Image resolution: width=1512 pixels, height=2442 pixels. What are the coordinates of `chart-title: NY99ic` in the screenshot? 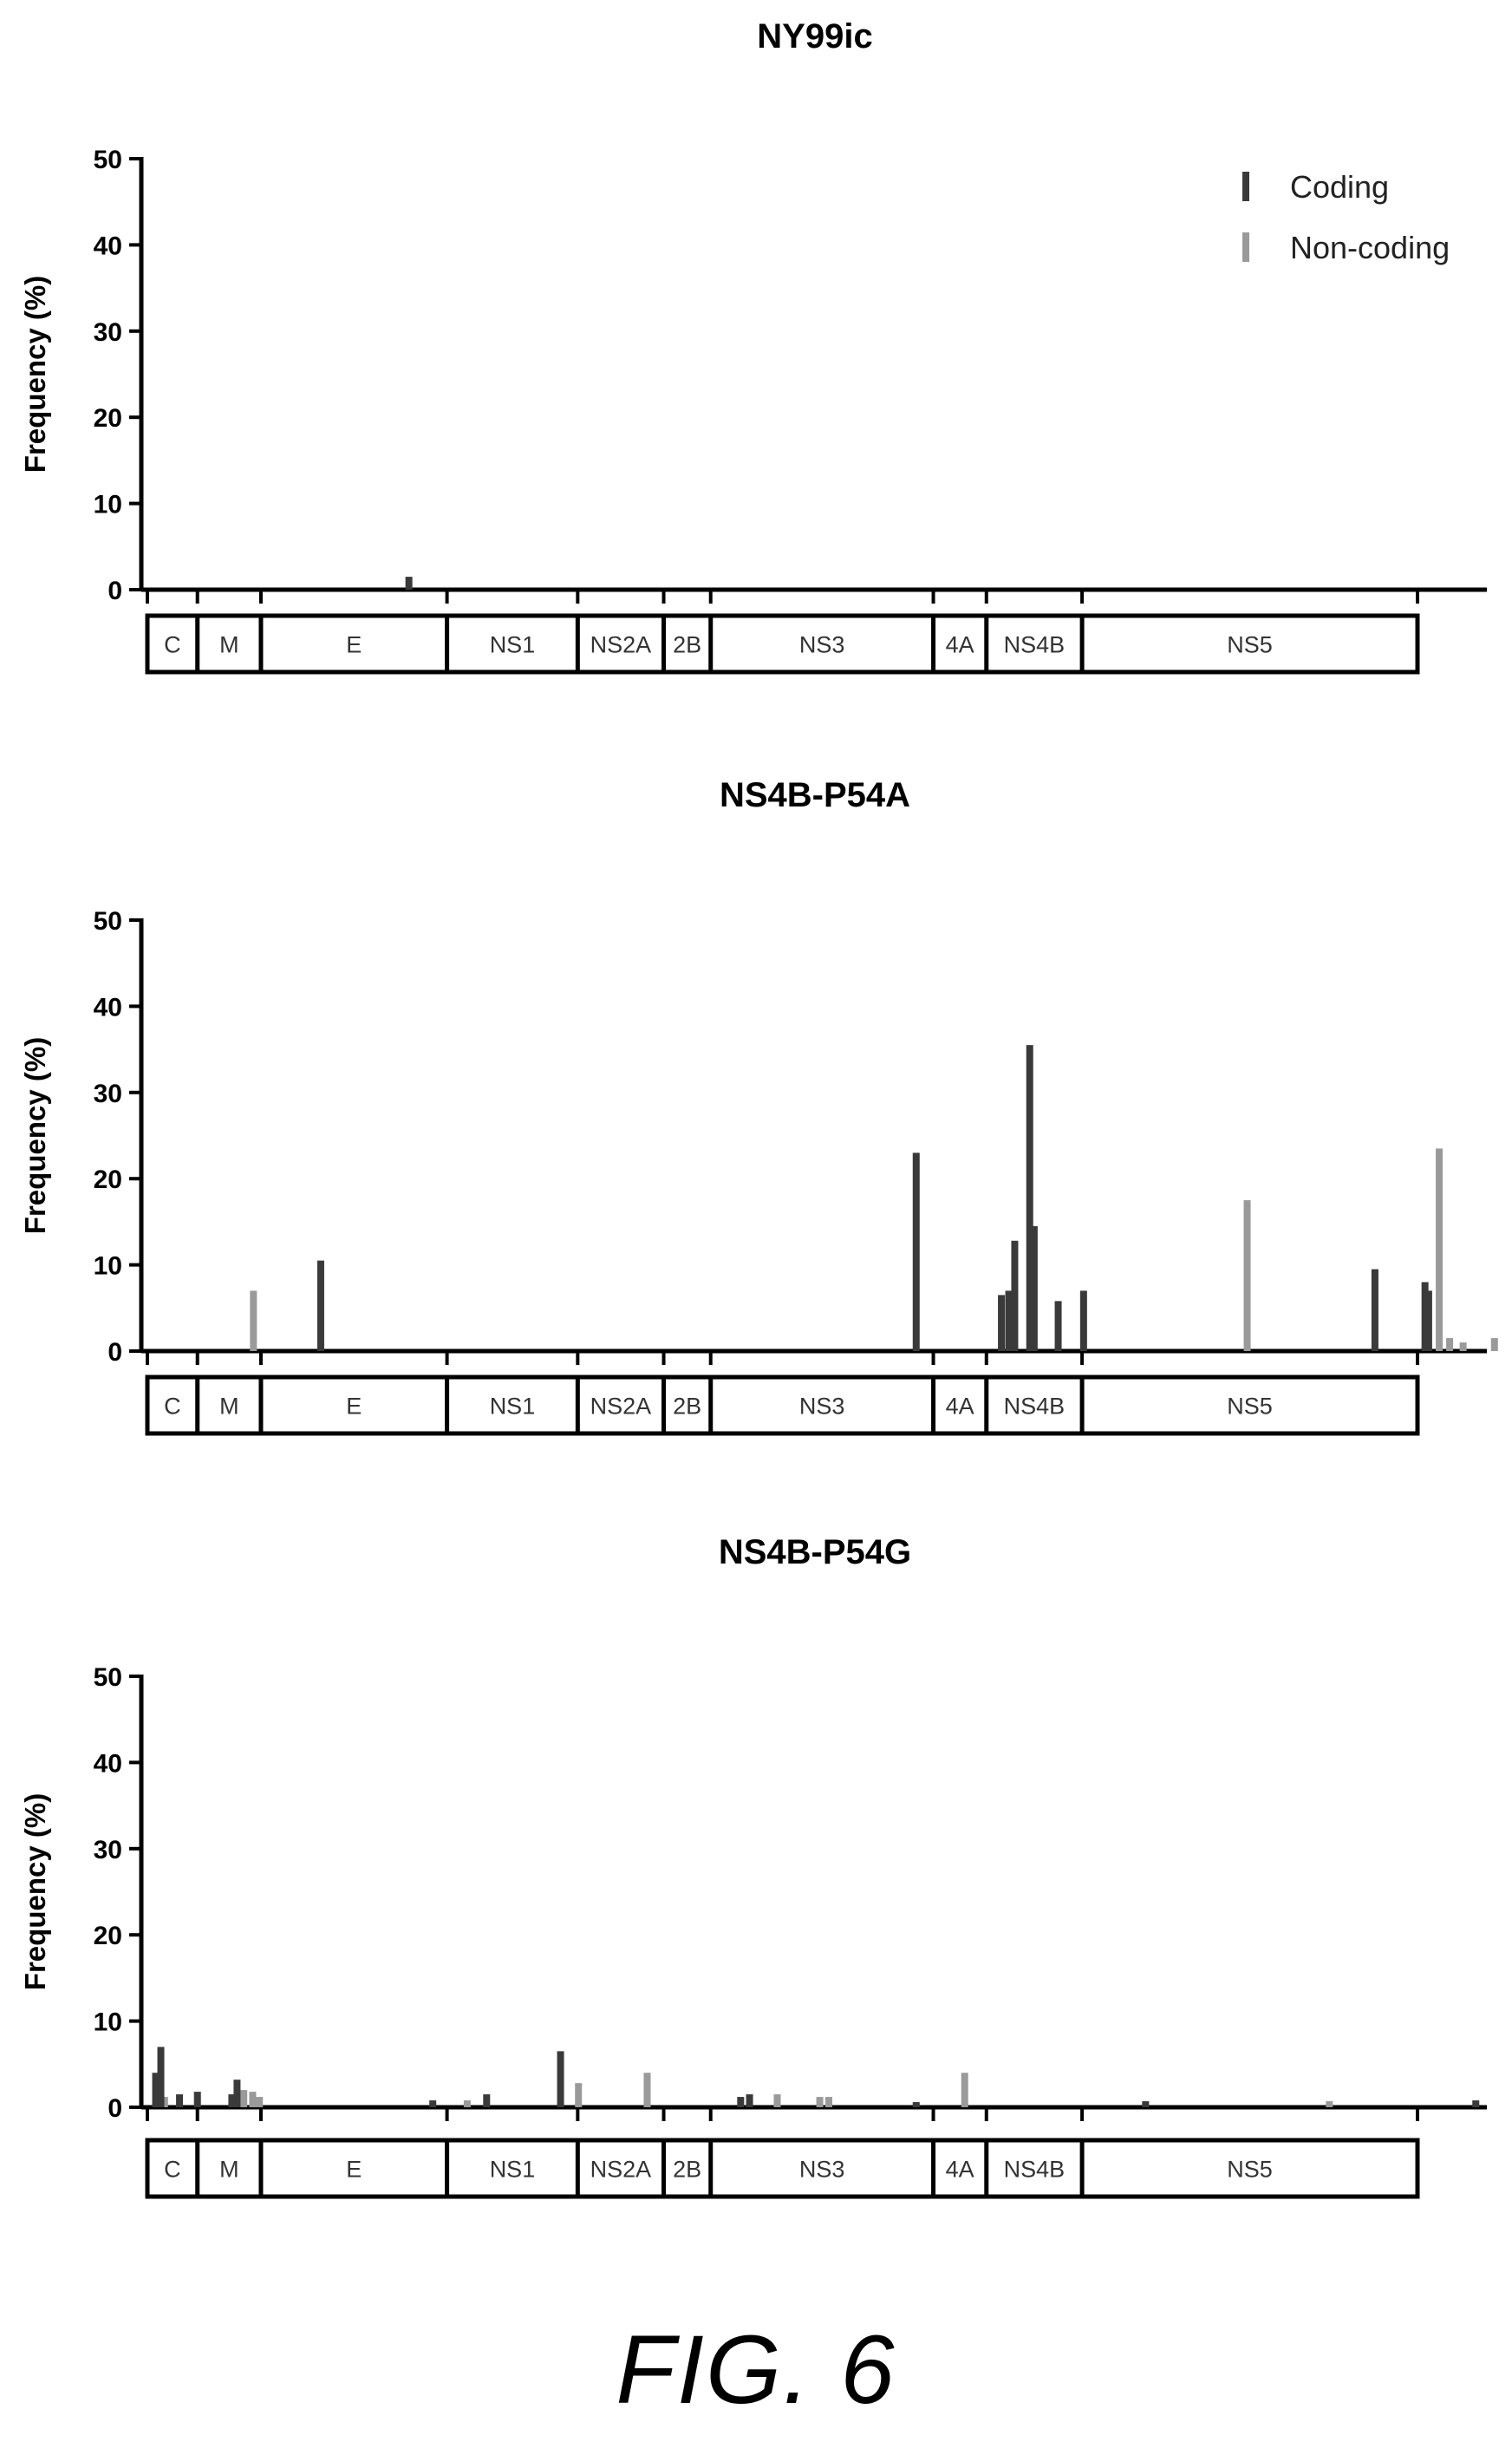 It's located at (814, 36).